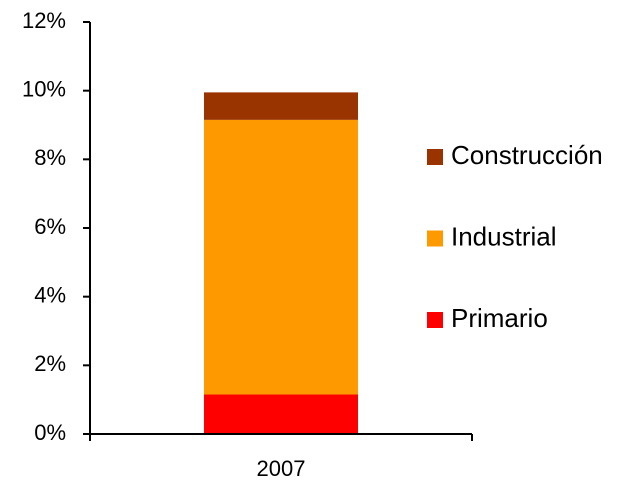 This screenshot has height=488, width=638. Describe the element at coordinates (50, 363) in the screenshot. I see `y-tick-label: 2%` at that location.